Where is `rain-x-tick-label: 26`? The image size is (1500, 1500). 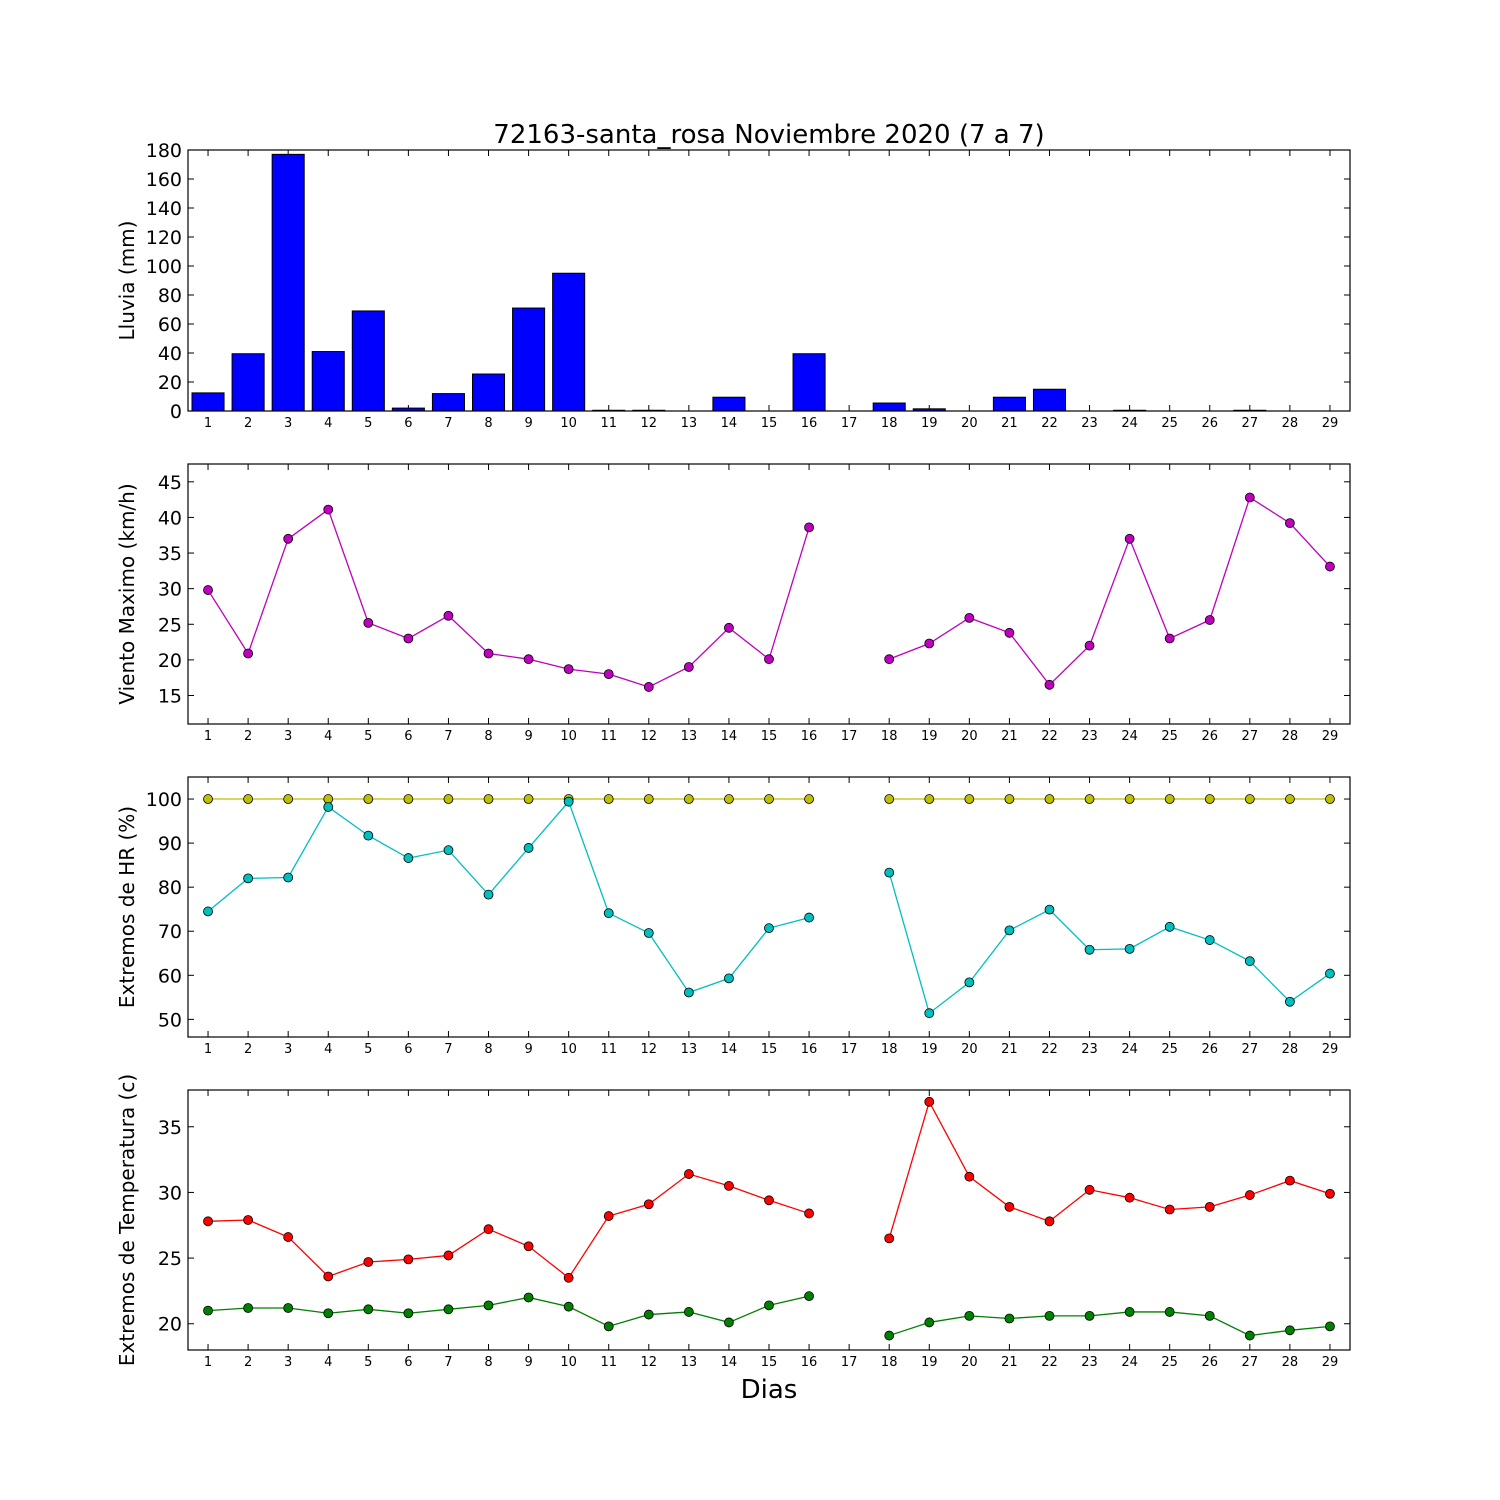
rain-x-tick-label: 26 is located at coordinates (1209, 423).